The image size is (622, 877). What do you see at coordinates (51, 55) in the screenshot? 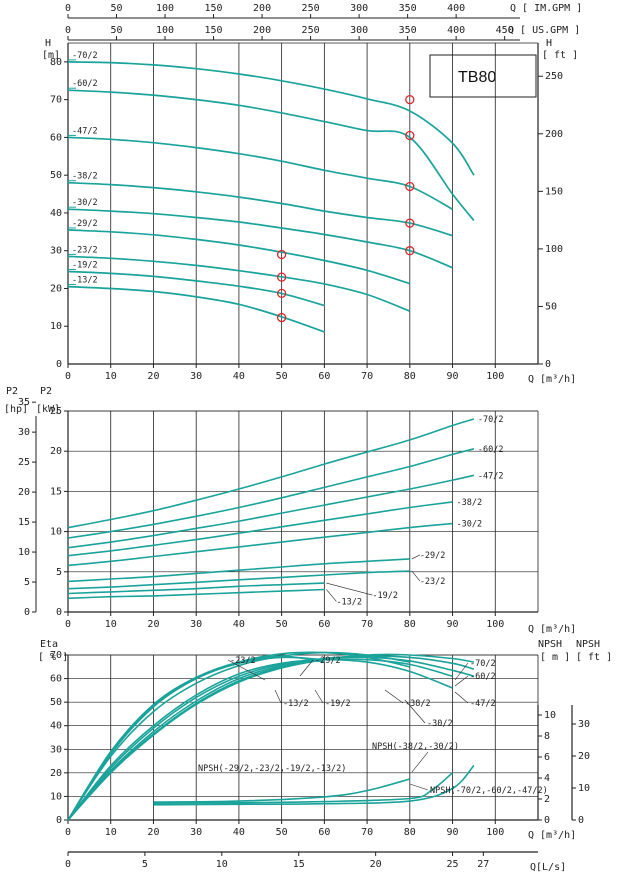
I see `h-axis-unit: [m]` at bounding box center [51, 55].